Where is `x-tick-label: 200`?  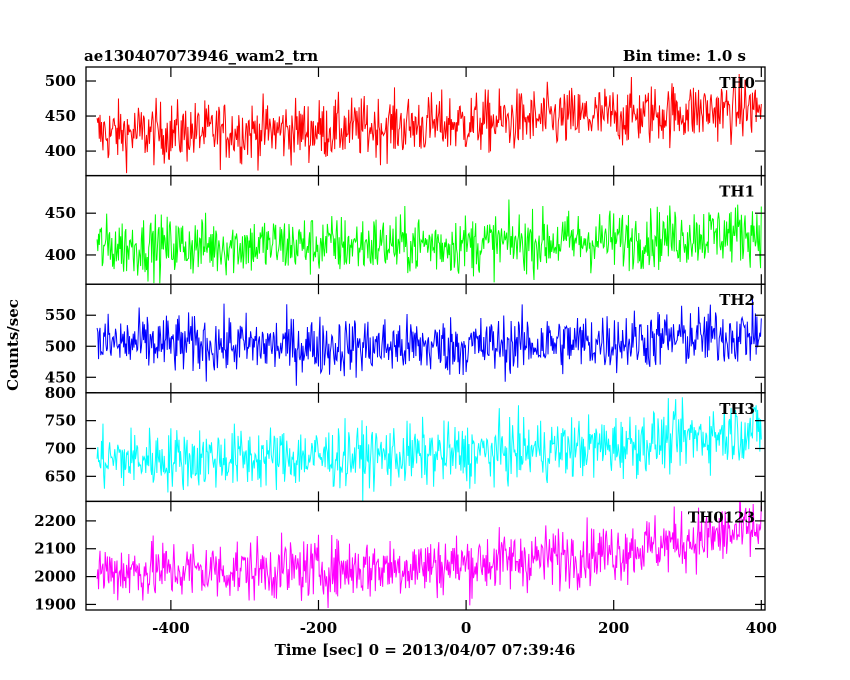
x-tick-label: 200 is located at coordinates (613, 628).